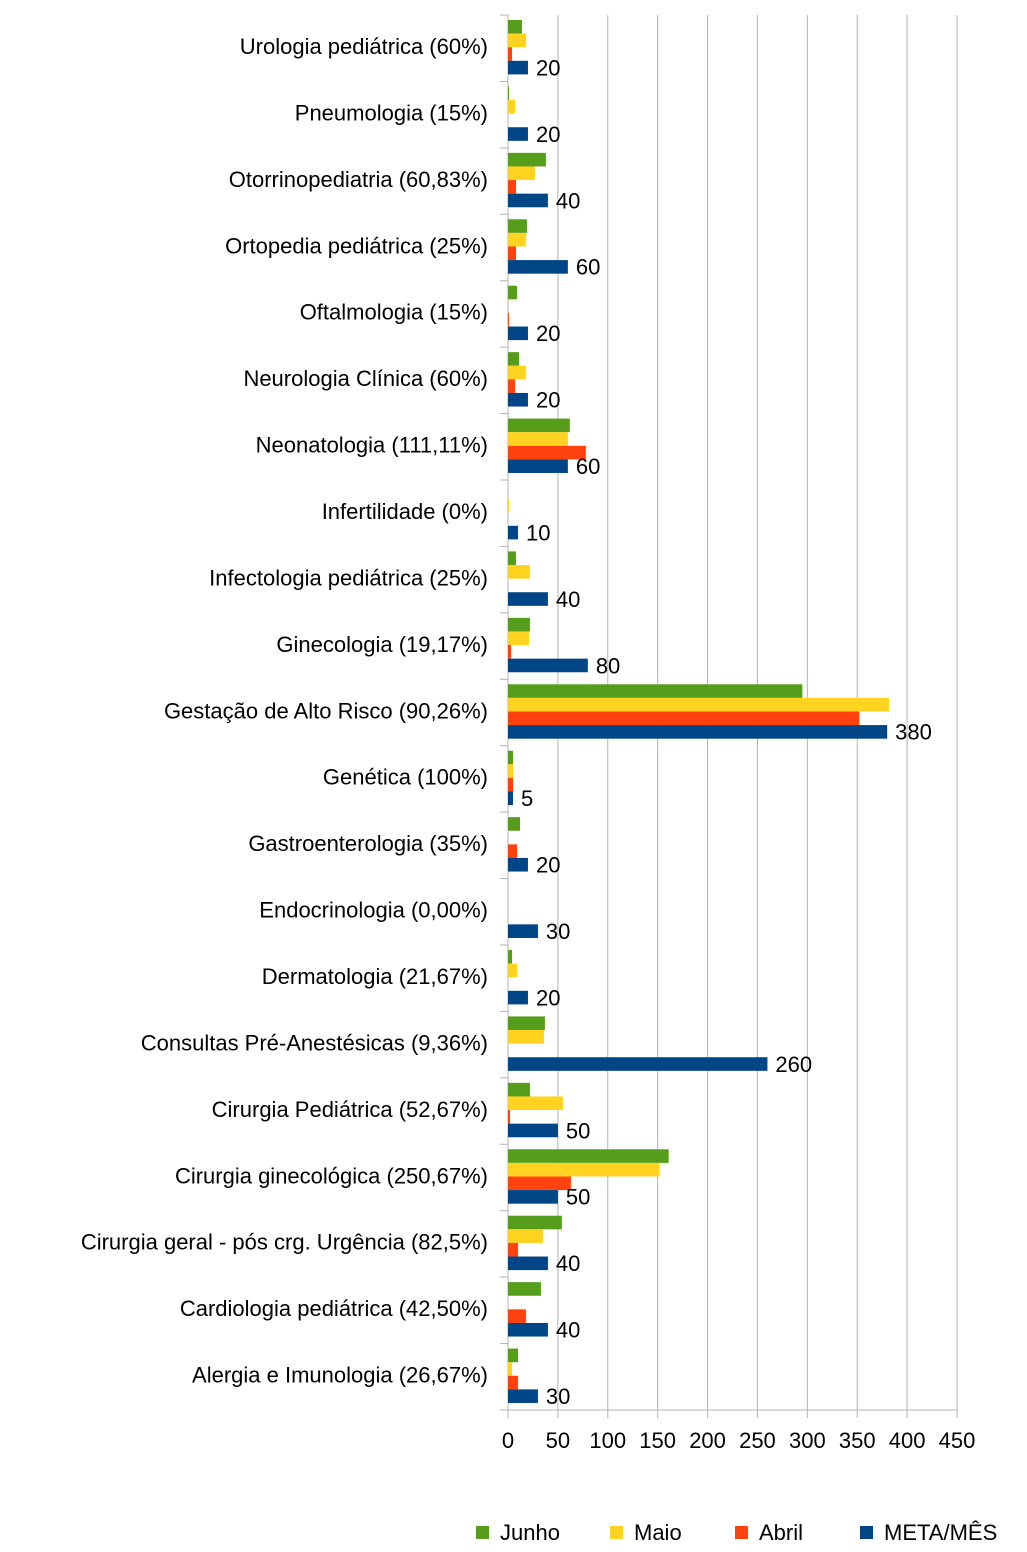  Describe the element at coordinates (707, 1440) in the screenshot. I see `x-tick-label: 200` at that location.